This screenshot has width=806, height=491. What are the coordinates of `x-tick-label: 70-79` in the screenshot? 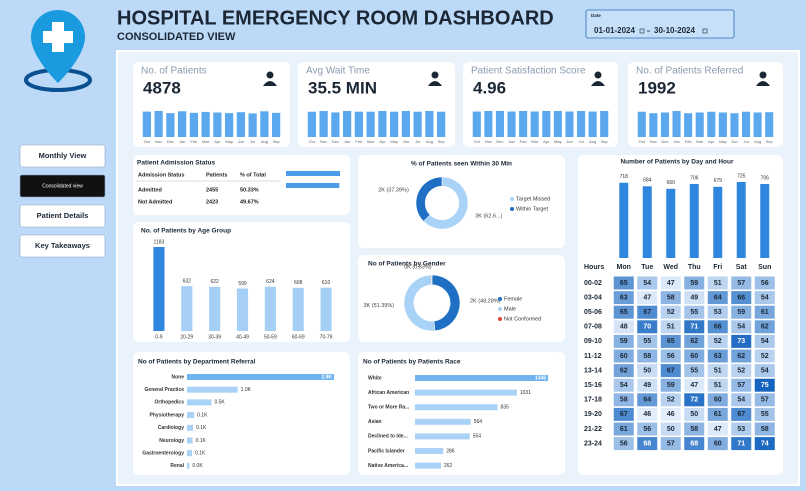 It's located at (326, 337).